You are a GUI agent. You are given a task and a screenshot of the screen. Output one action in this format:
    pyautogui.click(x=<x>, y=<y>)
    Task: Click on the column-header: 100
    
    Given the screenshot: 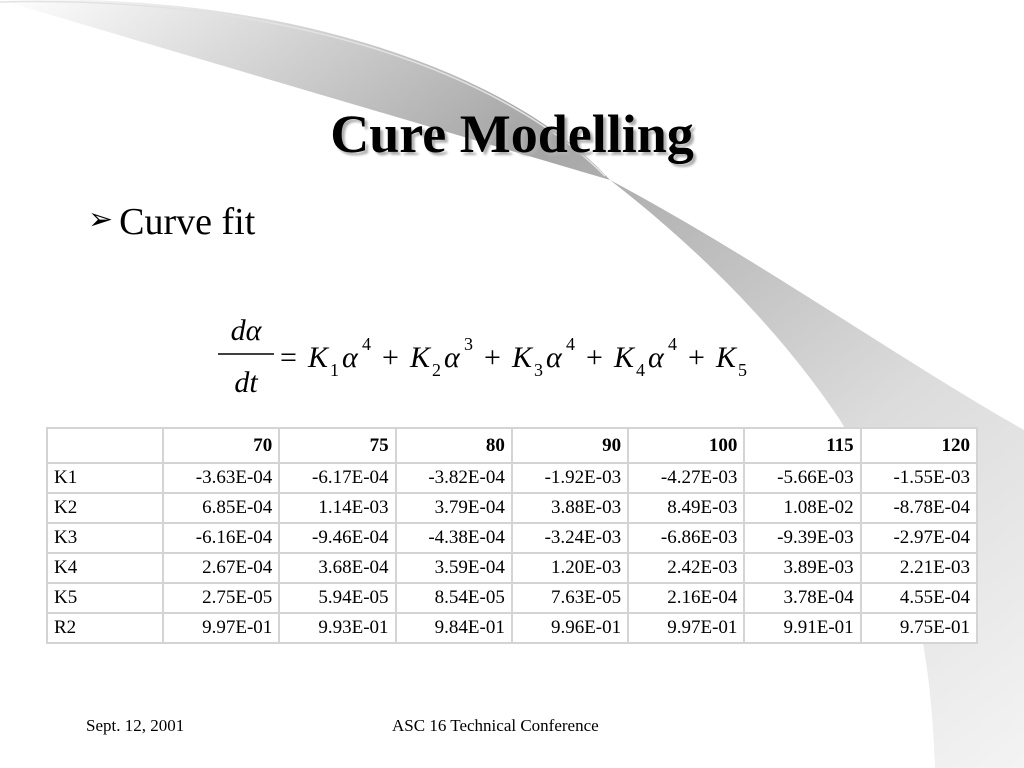 What is the action you would take?
    pyautogui.click(x=686, y=445)
    